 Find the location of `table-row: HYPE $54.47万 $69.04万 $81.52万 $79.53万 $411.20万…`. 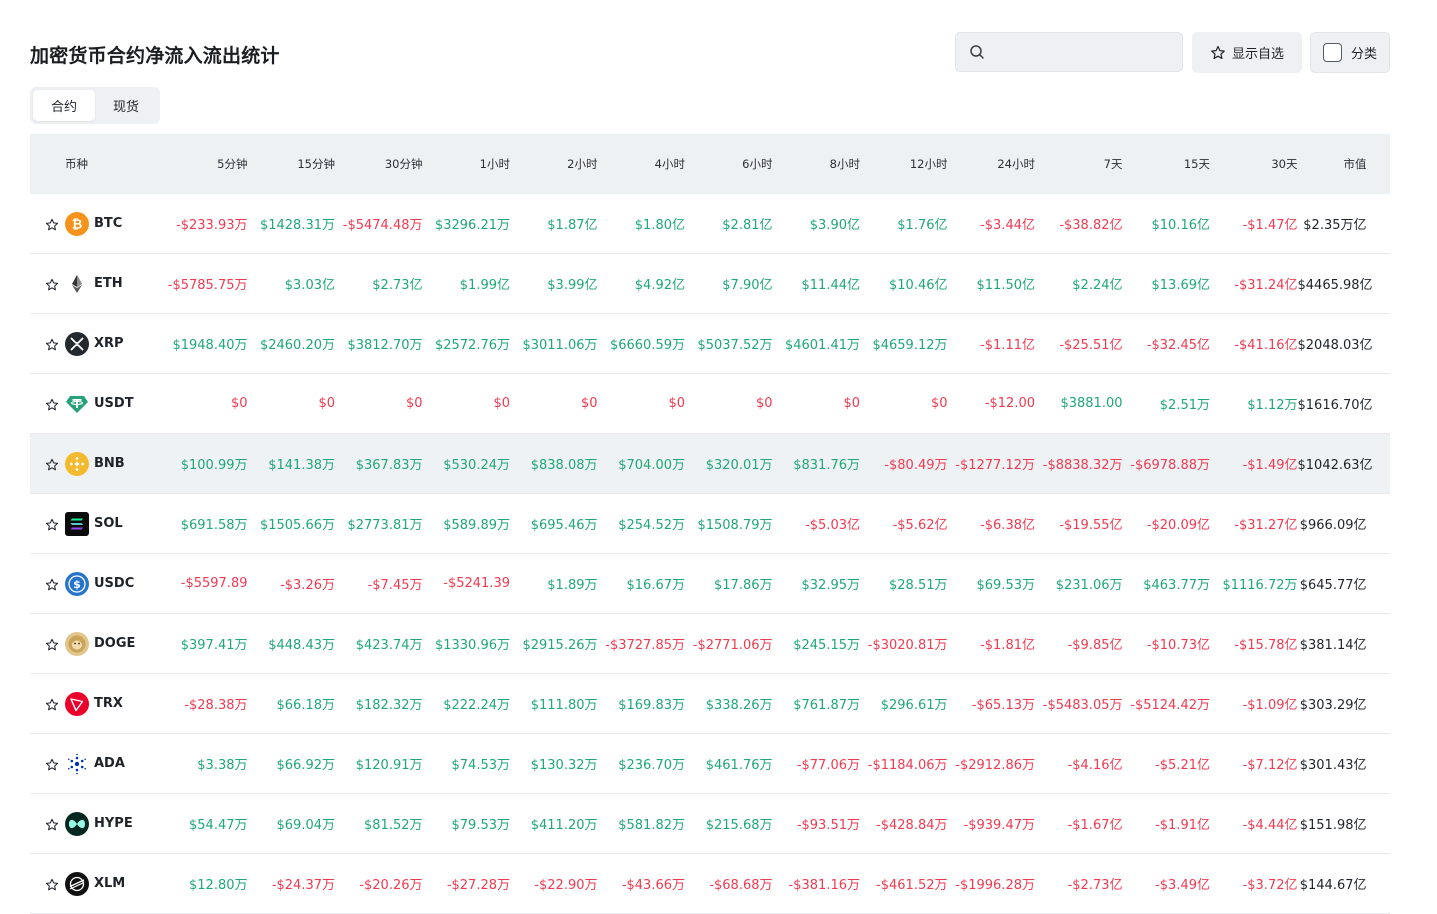

table-row: HYPE $54.47万 $69.04万 $81.52万 $79.53万 $411.20万… is located at coordinates (710, 824).